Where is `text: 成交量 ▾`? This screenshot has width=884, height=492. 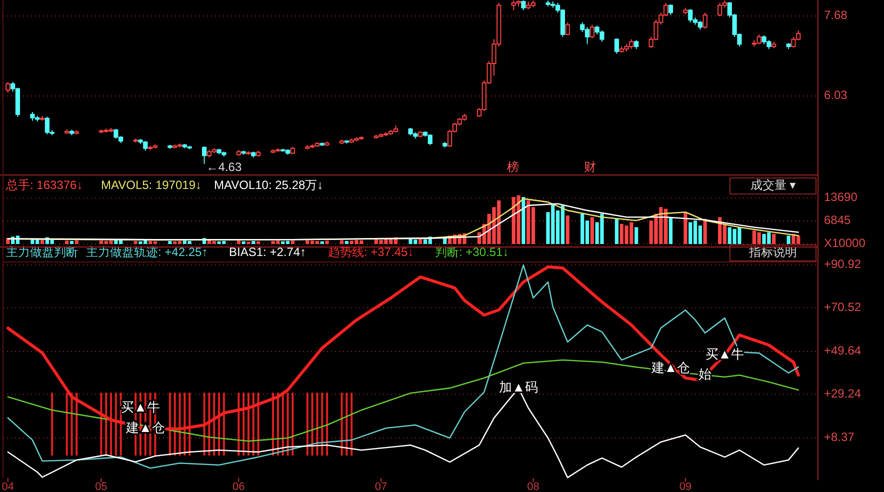 text: 成交量 ▾ is located at coordinates (773, 185).